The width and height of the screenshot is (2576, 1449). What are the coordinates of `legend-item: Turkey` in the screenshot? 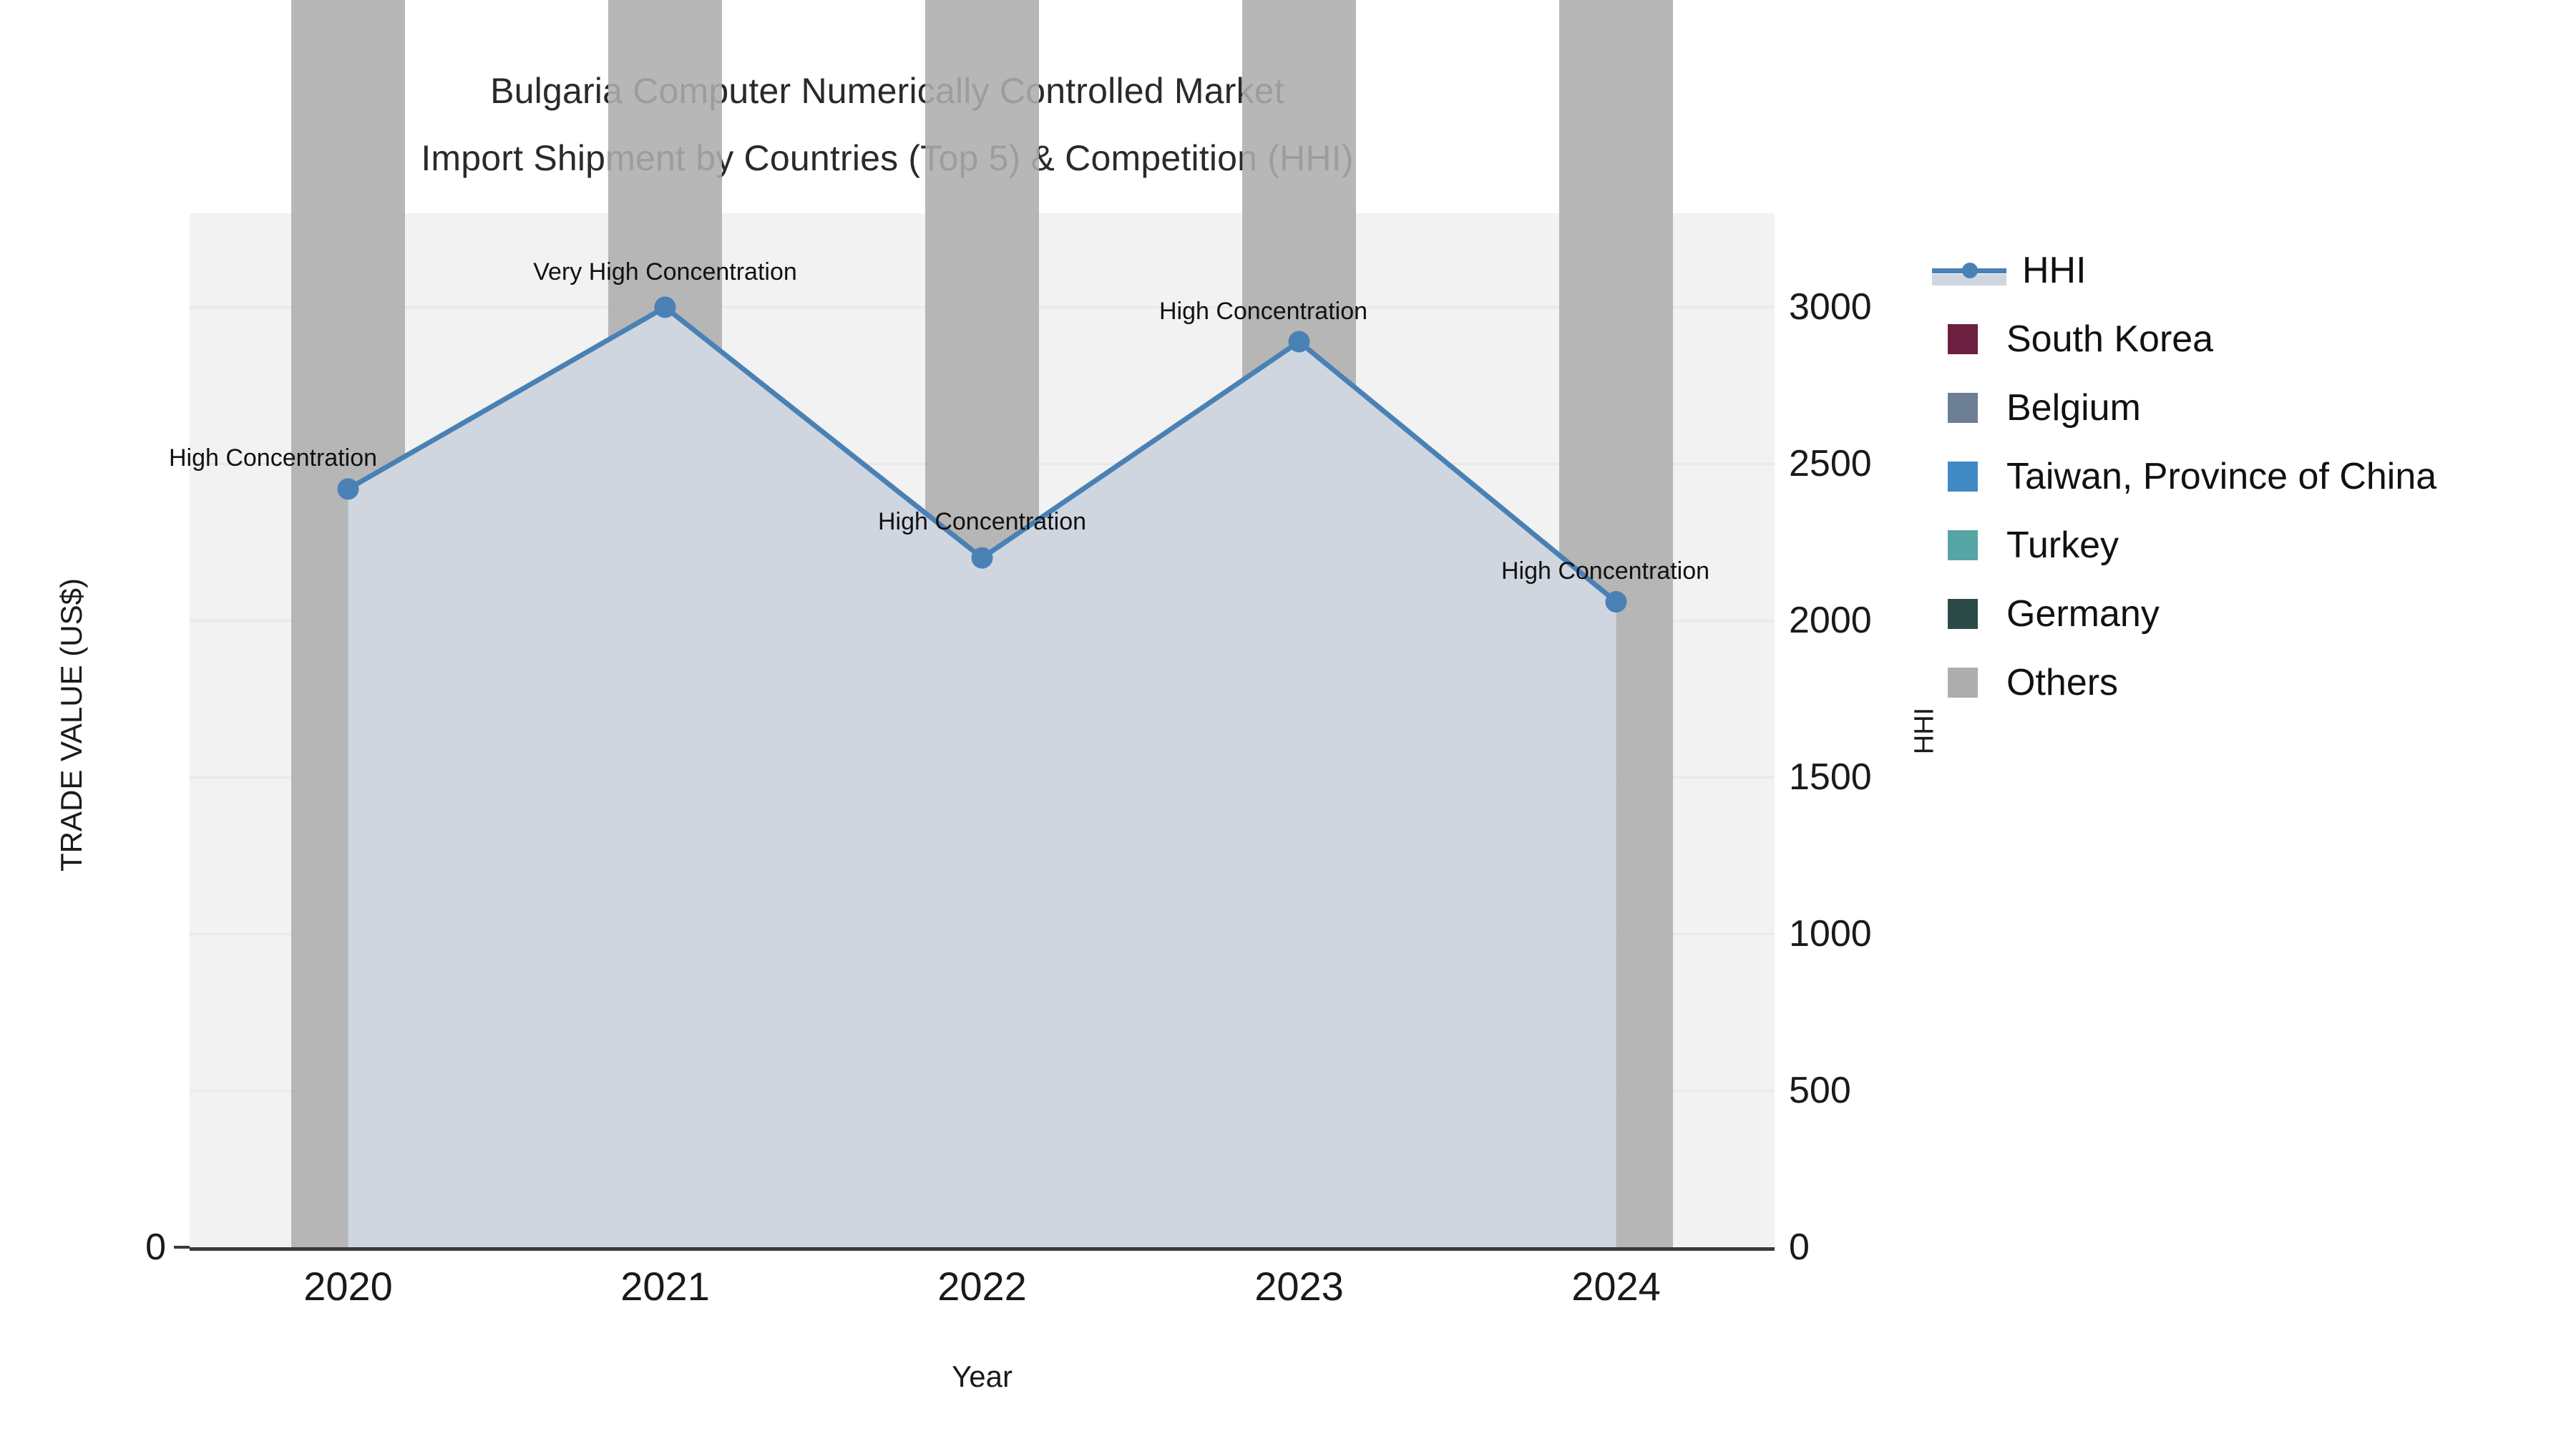 It's located at (2247, 545).